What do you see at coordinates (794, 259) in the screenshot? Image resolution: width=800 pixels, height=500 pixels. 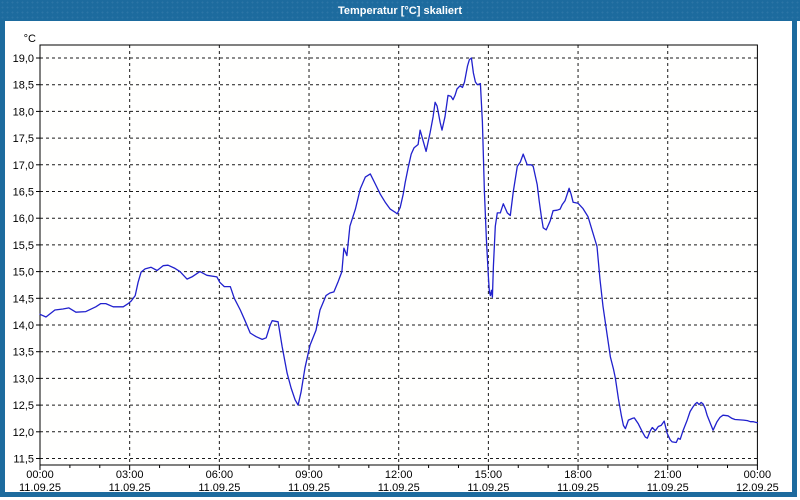 I see `window-border-right` at bounding box center [794, 259].